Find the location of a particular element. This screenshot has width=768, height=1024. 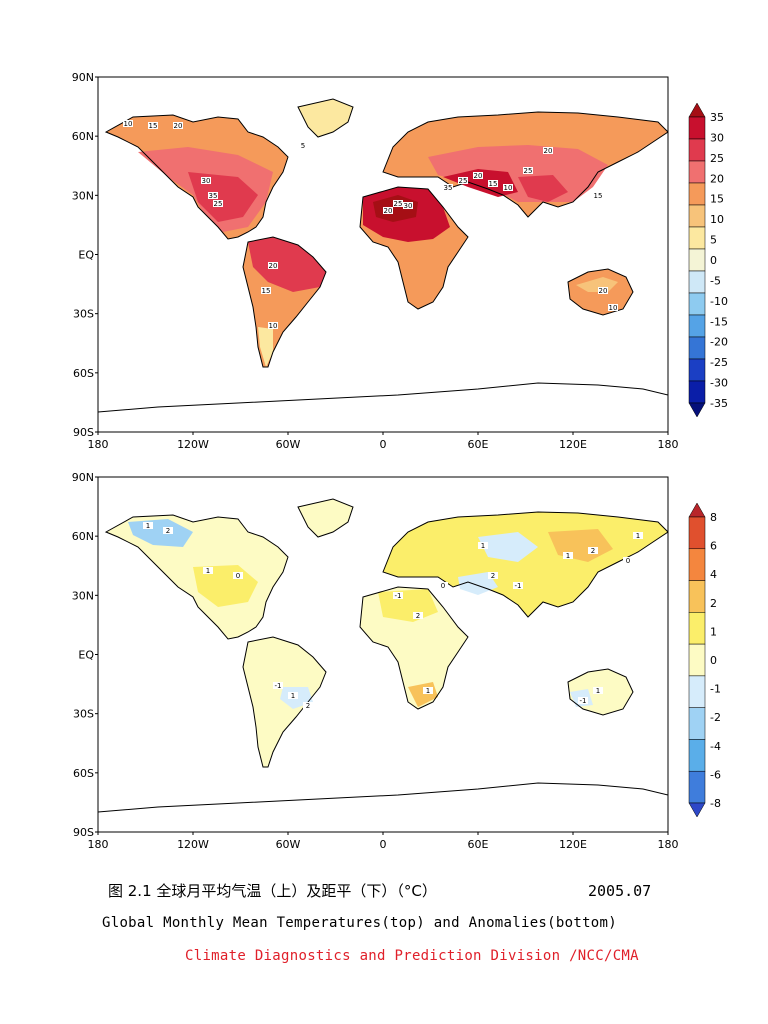

lat-tick-label: 90N is located at coordinates (83, 477).